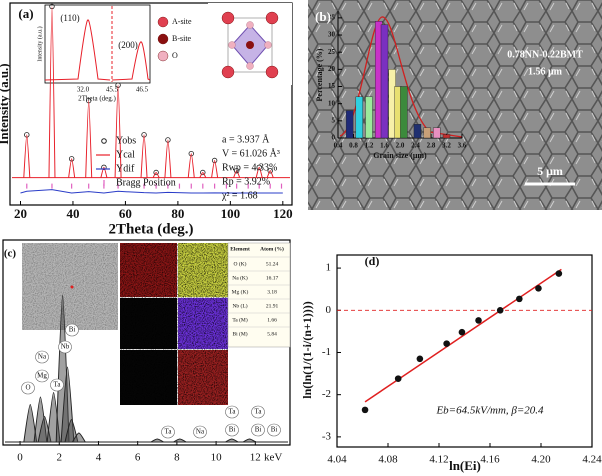  I want to click on panel-label: (d), so click(372, 261).